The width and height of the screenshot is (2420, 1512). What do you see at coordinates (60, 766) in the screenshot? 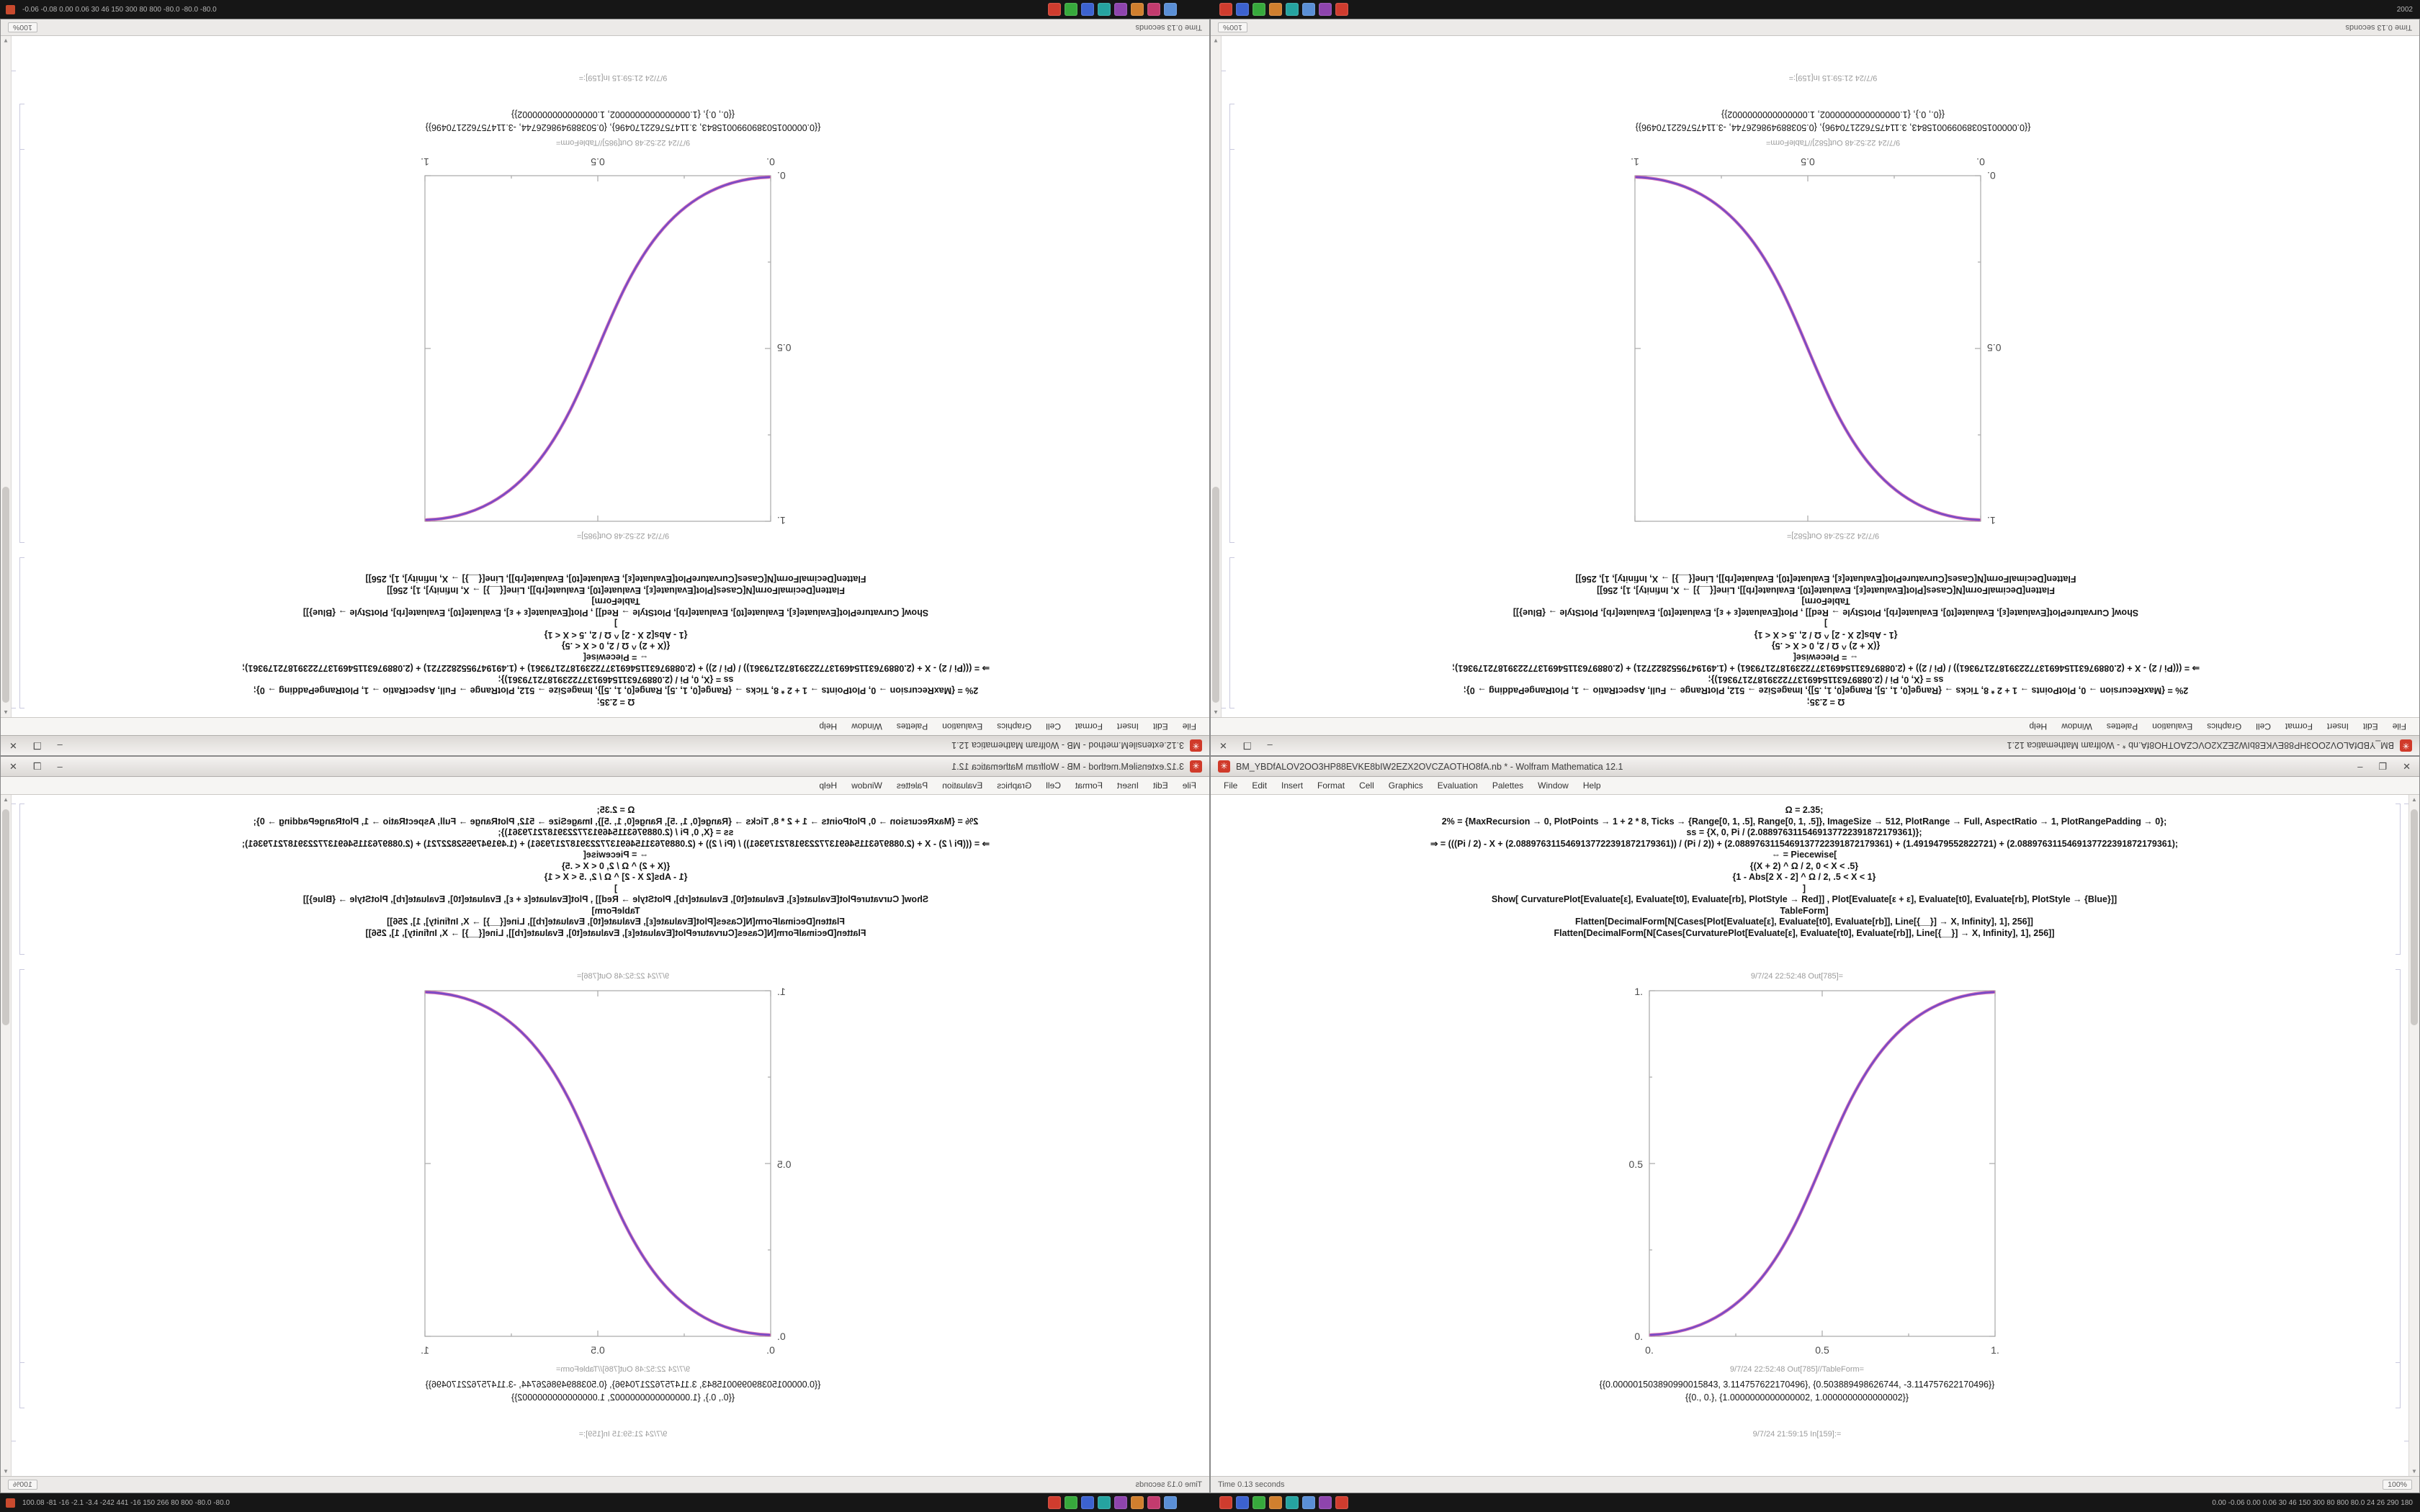
I see `minimize-button: –` at bounding box center [60, 766].